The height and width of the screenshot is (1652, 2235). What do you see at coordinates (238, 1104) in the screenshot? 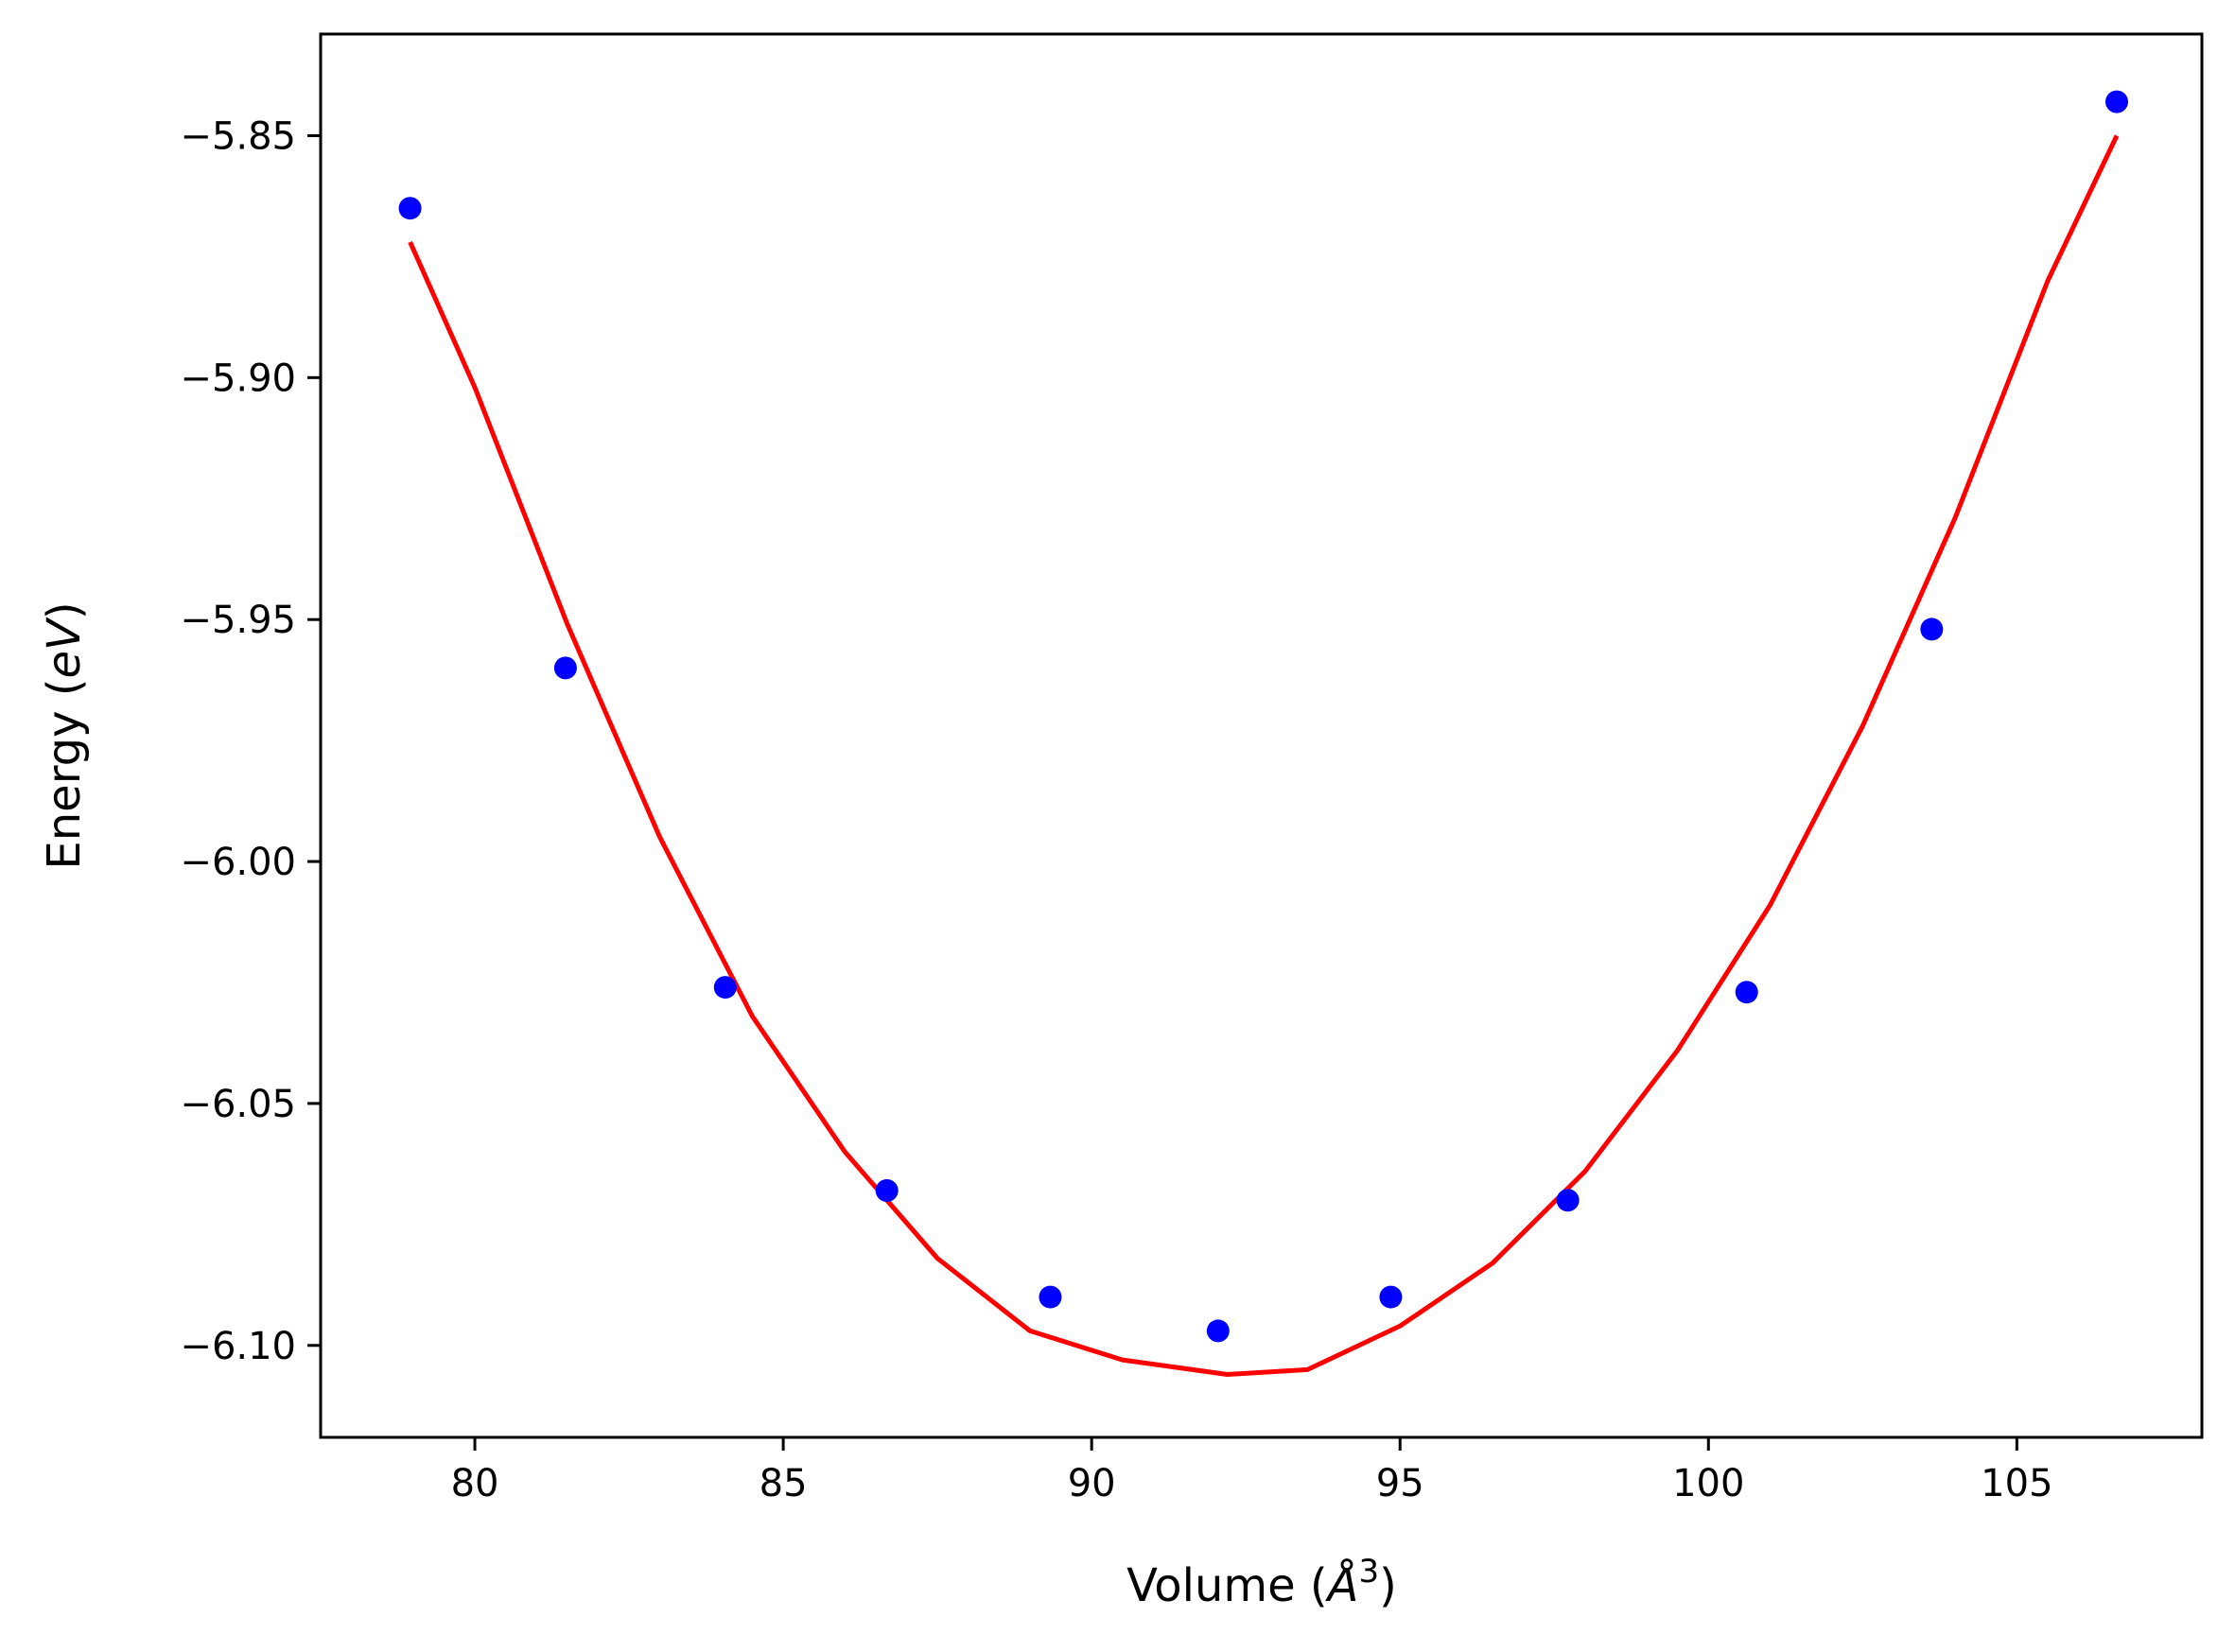
I see `y-tick-label: −6.05` at bounding box center [238, 1104].